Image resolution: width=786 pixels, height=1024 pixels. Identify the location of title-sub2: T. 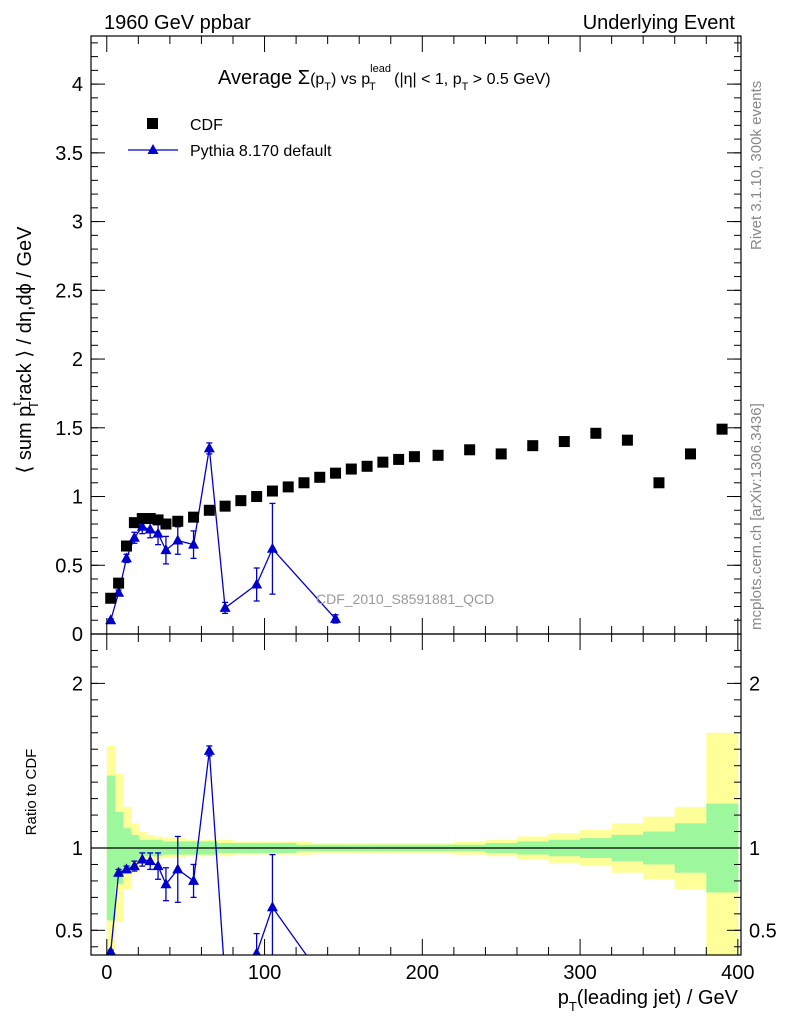
(372, 87).